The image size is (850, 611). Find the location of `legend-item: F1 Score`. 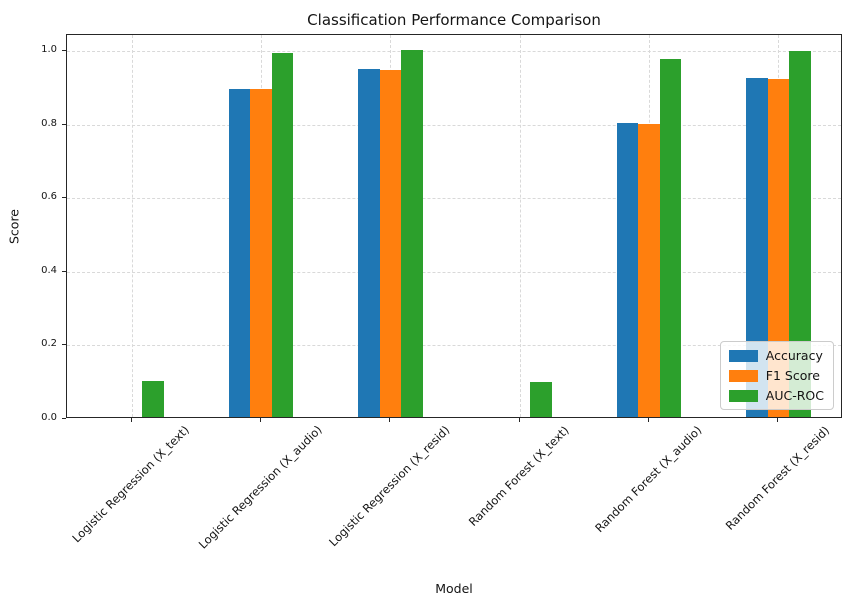

legend-item: F1 Score is located at coordinates (776, 375).